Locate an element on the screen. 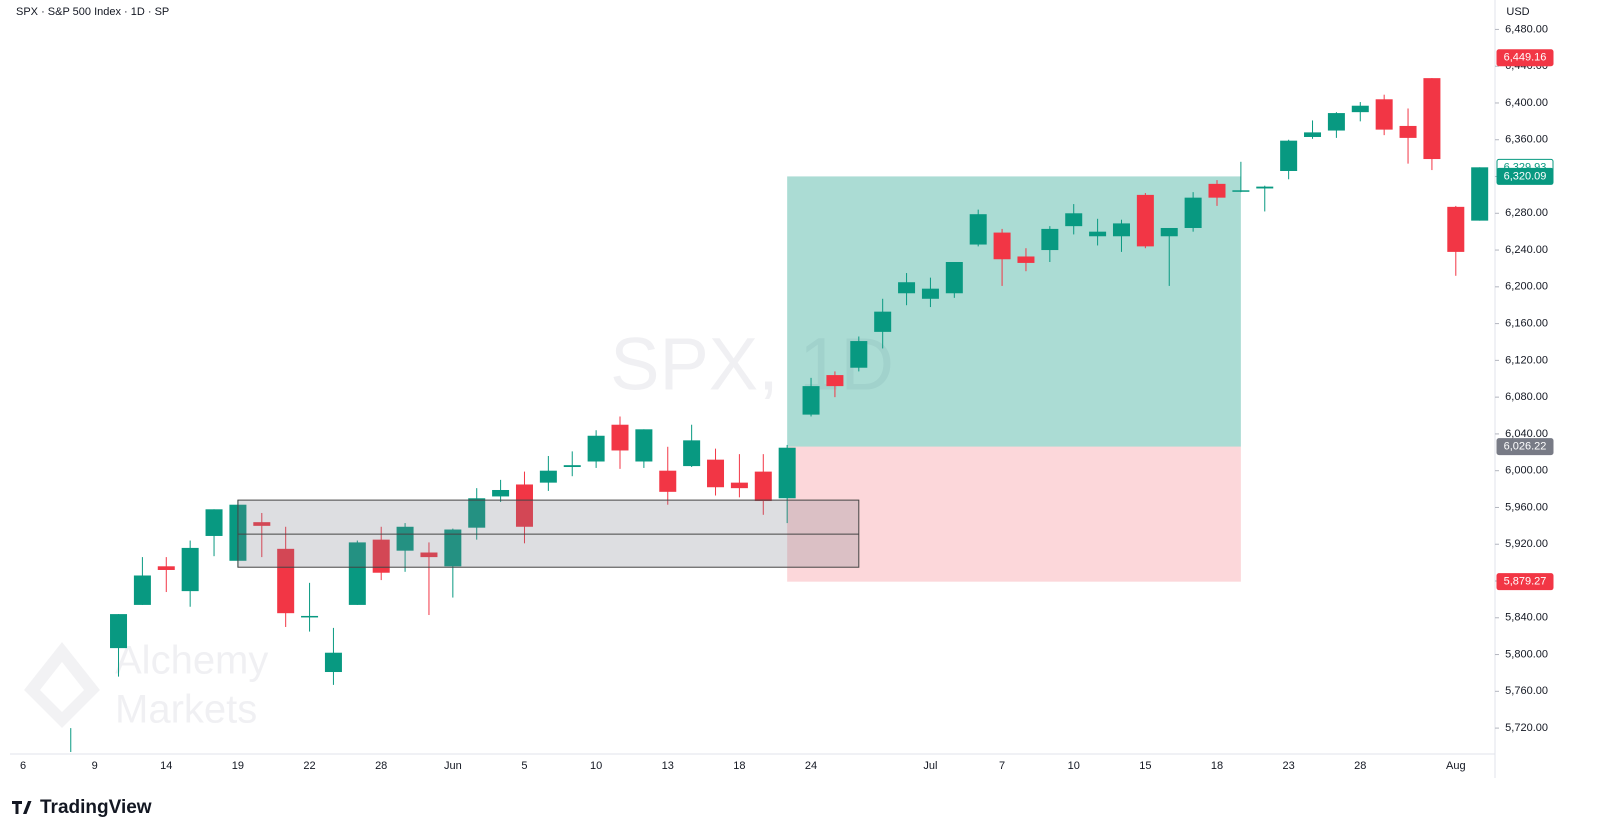  y-tick-label: 6,000.00 is located at coordinates (1526, 471).